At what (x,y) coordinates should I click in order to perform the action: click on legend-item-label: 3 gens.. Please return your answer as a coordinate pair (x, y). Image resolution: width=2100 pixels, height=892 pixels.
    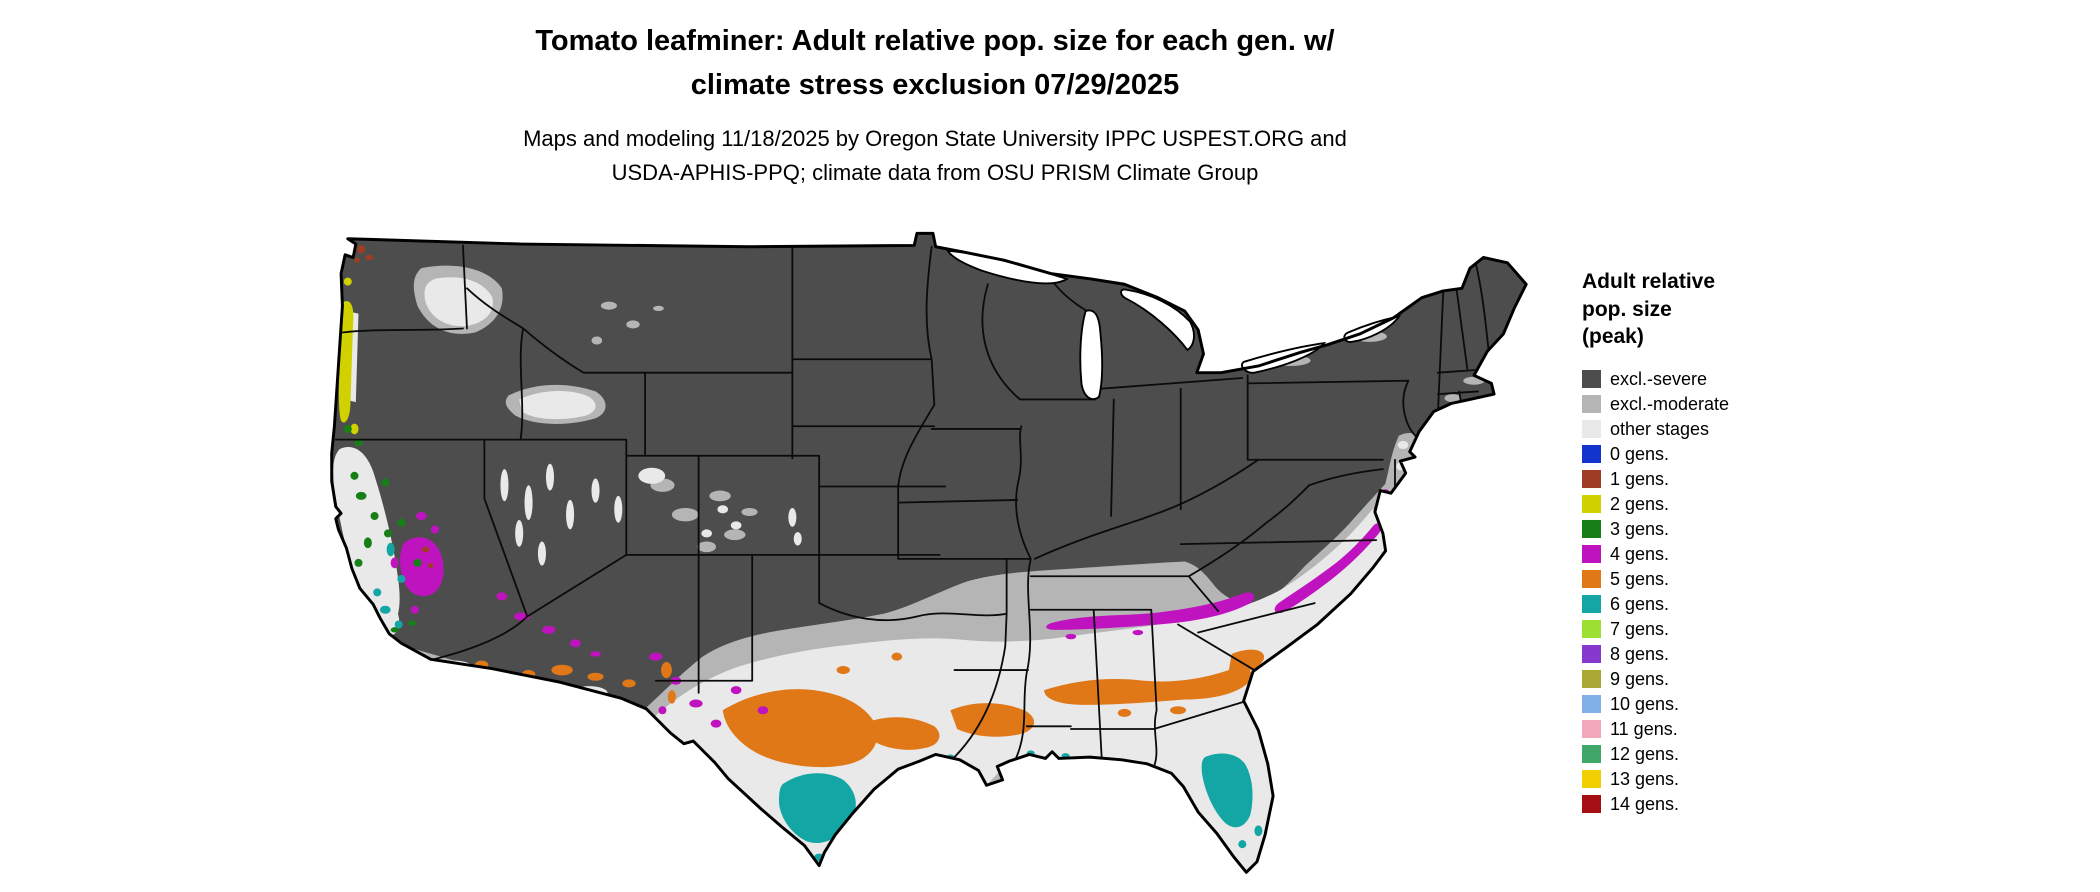
    Looking at the image, I should click on (1640, 528).